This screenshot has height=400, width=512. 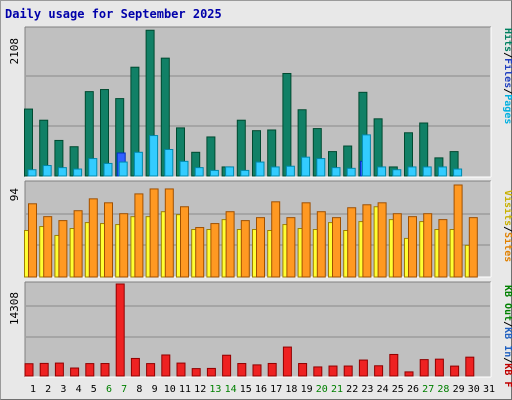 What do you see at coordinates (48, 389) in the screenshot?
I see `x-tick-label: 2` at bounding box center [48, 389].